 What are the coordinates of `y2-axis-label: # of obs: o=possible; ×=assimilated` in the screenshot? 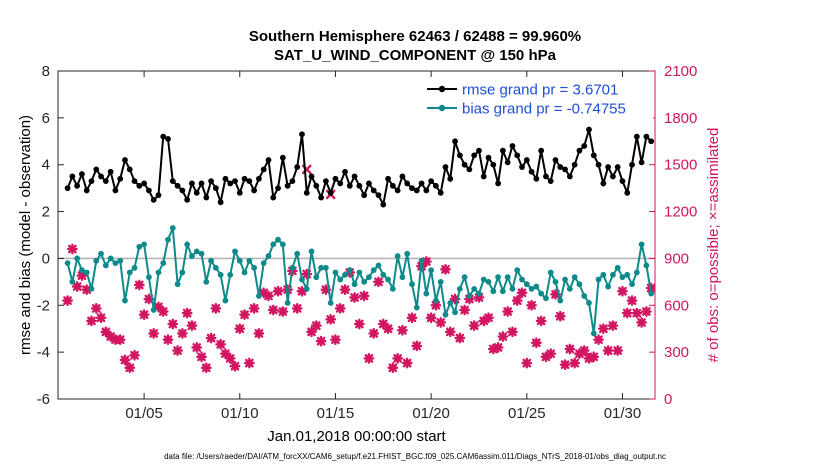 It's located at (713, 245).